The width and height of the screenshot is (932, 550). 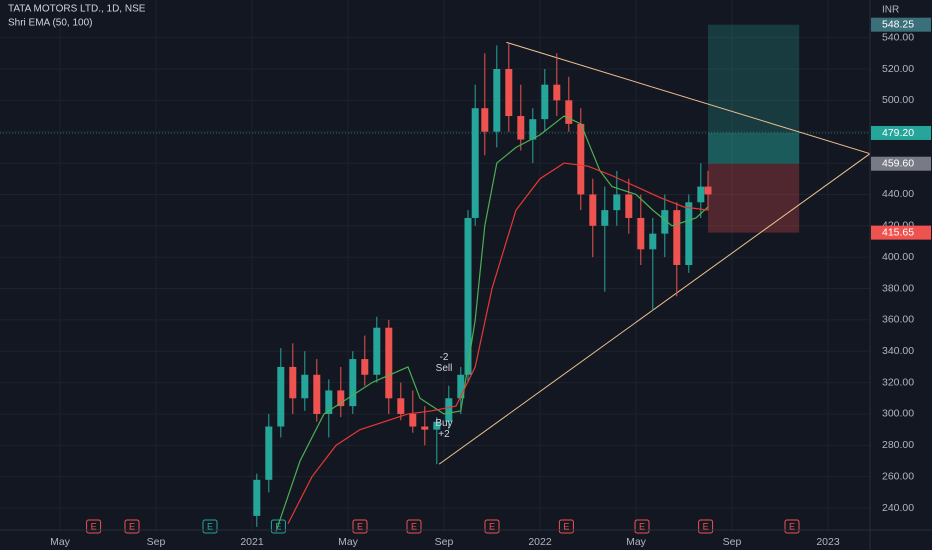 I want to click on price-tag-label: 415.65, so click(x=898, y=232).